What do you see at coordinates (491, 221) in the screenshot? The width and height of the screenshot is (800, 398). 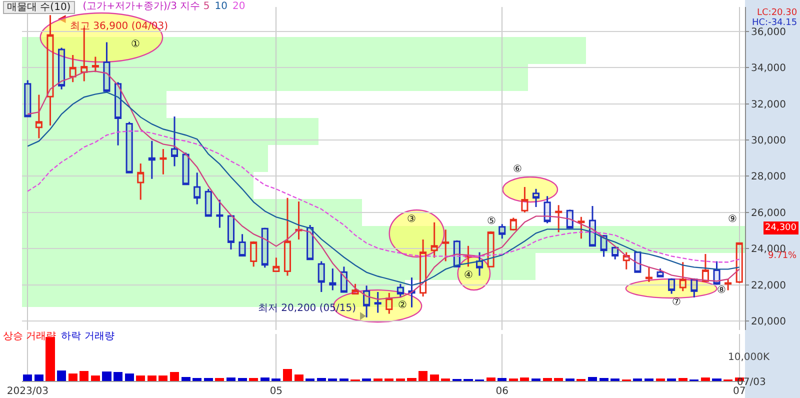 I see `annotation: ⑤` at bounding box center [491, 221].